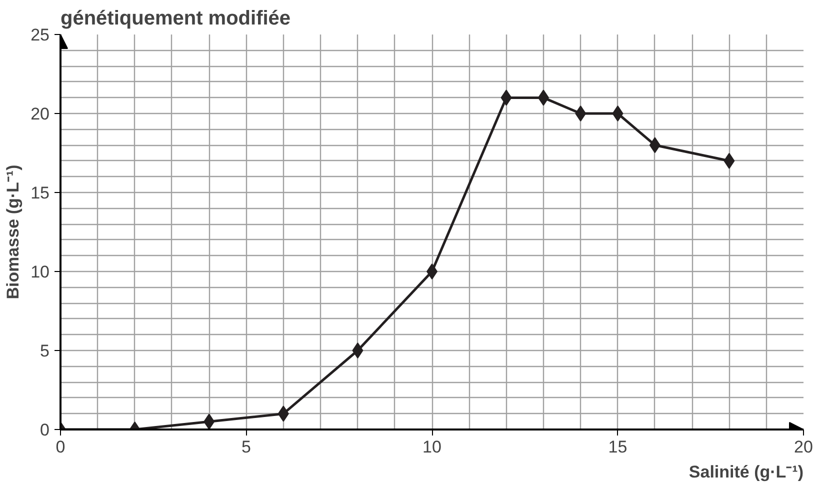 Image resolution: width=833 pixels, height=486 pixels. What do you see at coordinates (432, 447) in the screenshot?
I see `x-tick-label: 10` at bounding box center [432, 447].